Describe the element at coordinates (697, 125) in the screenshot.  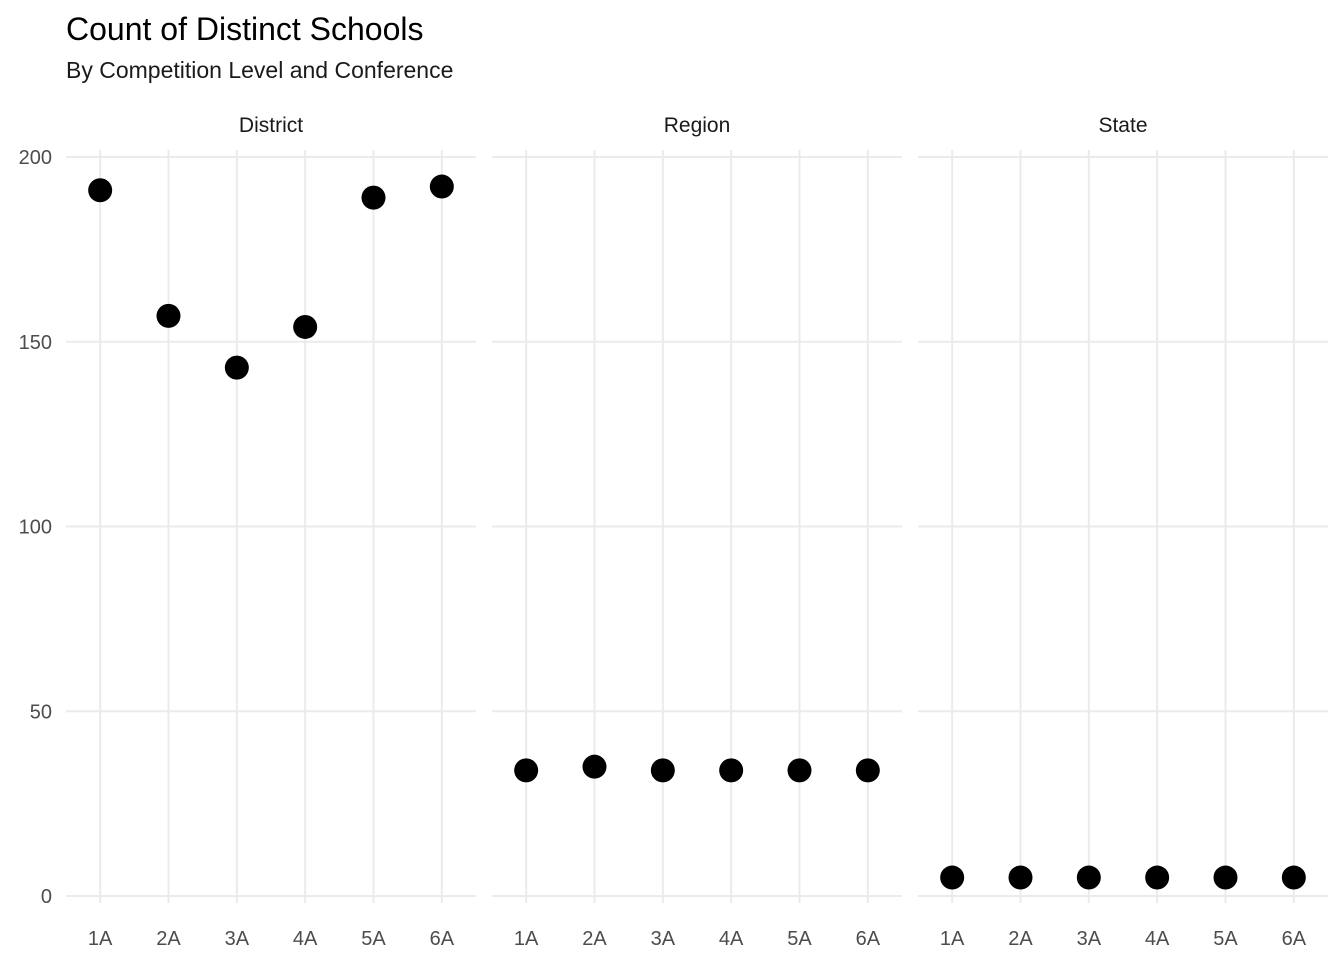
I see `facet-label: Region` at that location.